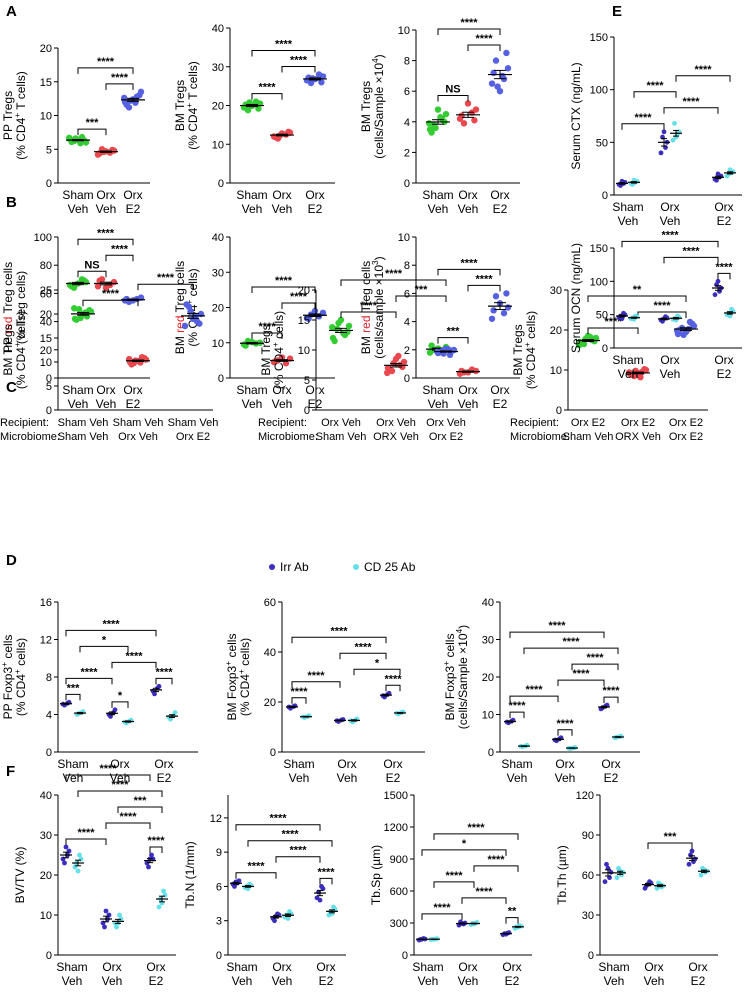 This screenshot has width=750, height=1001. I want to click on y-axis-label: (% CD4+ T cells), so click(192, 105).